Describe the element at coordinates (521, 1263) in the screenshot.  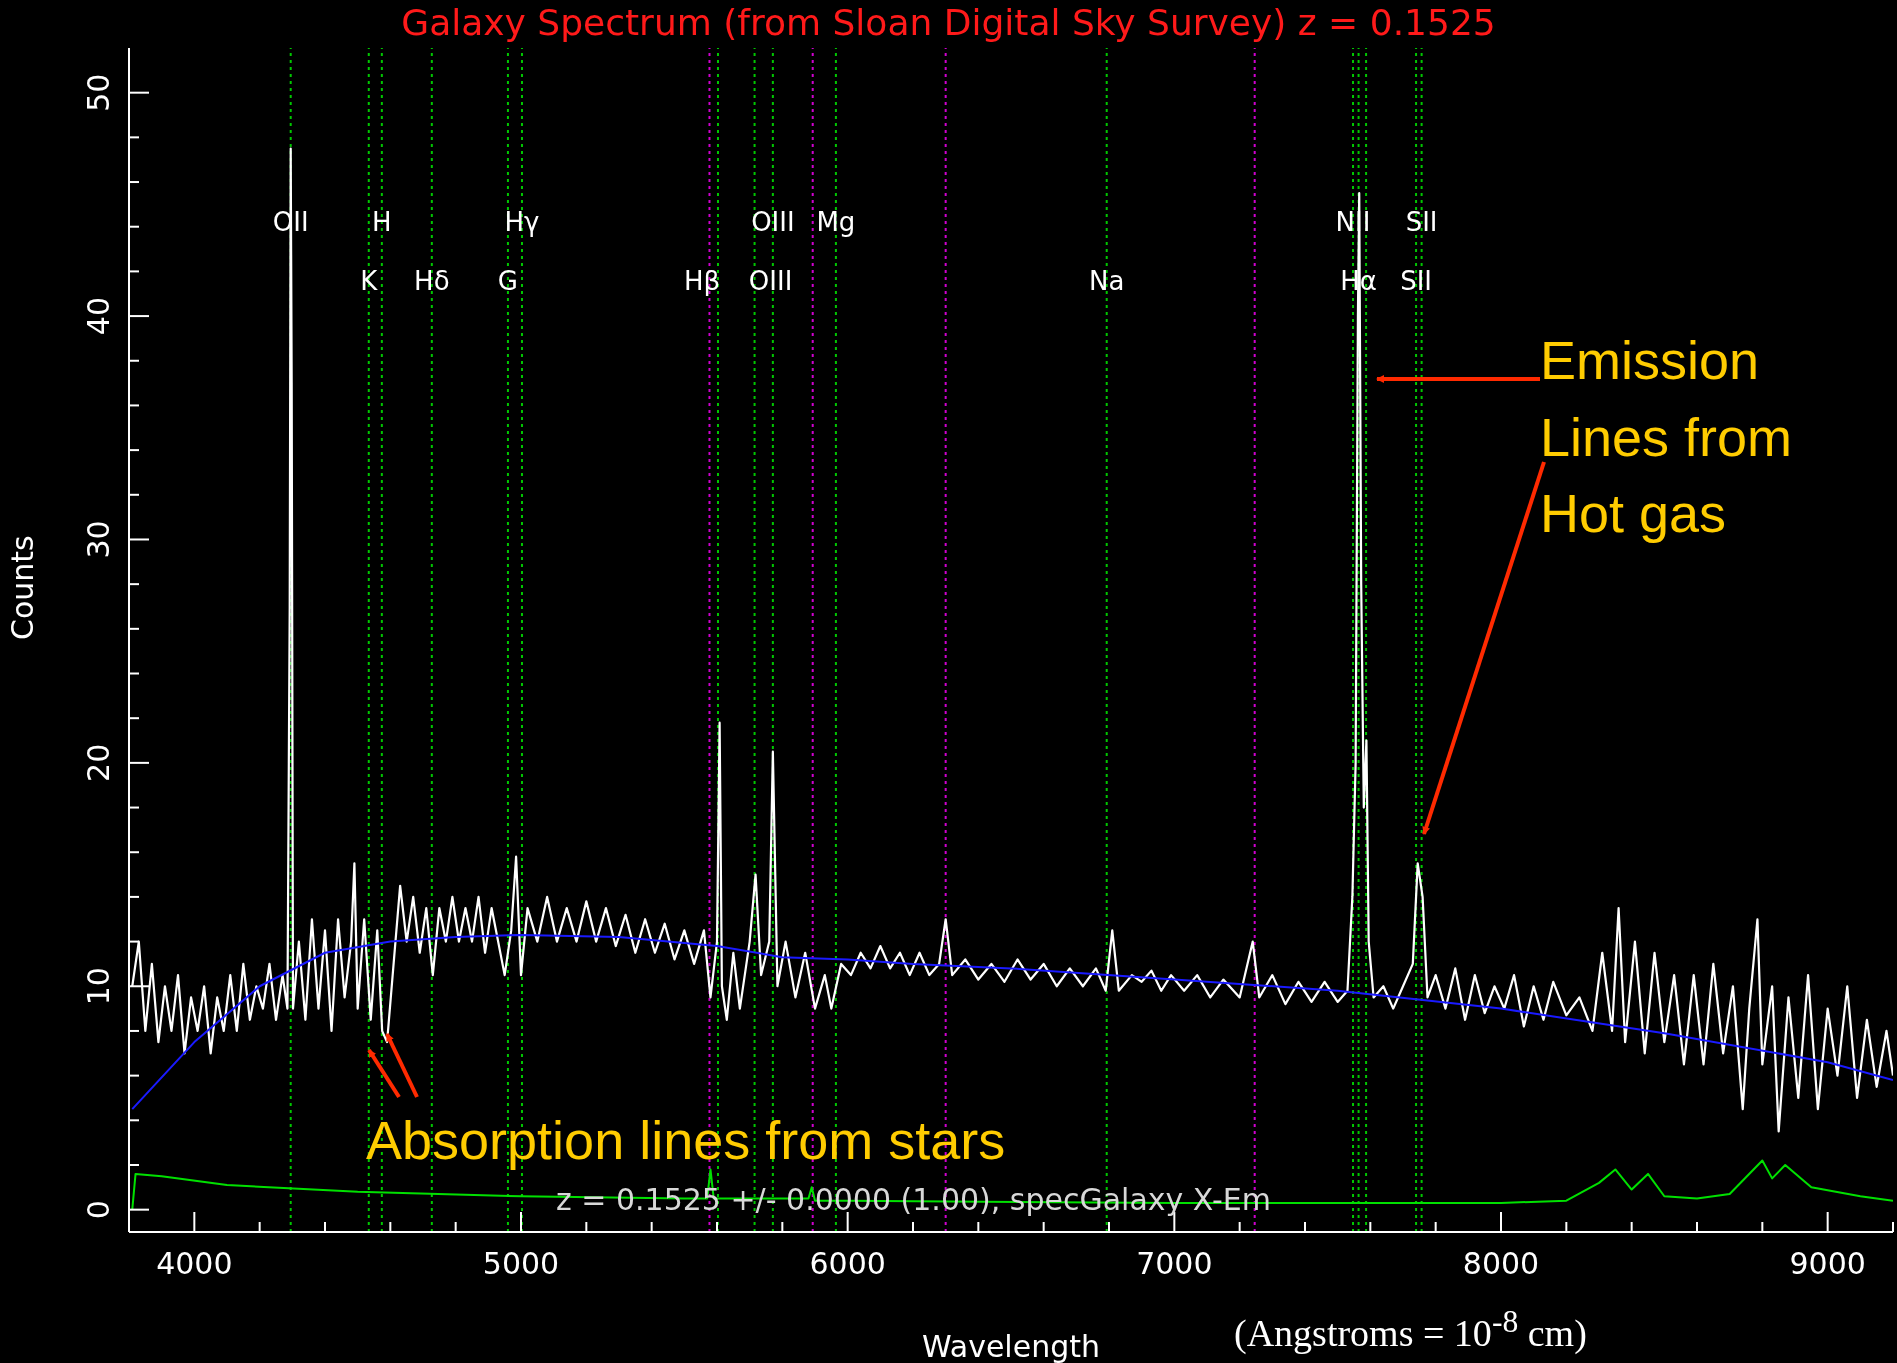
I see `x-tick-label: 5000` at that location.